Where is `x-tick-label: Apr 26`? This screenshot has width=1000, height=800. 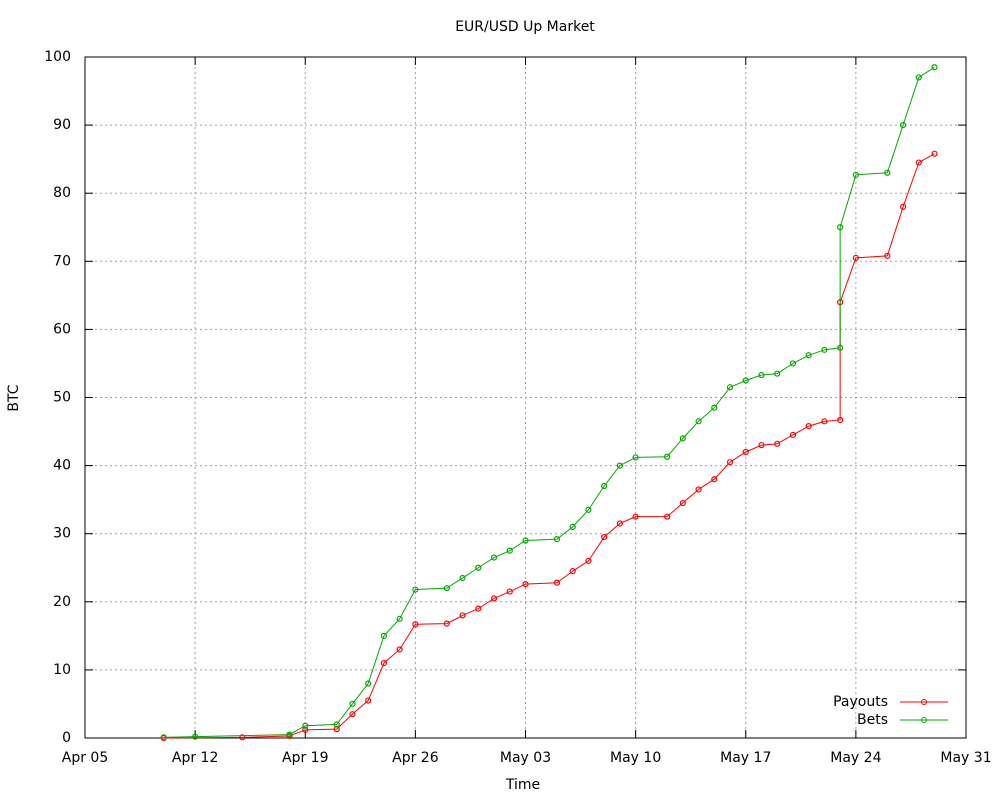
x-tick-label: Apr 26 is located at coordinates (415, 758).